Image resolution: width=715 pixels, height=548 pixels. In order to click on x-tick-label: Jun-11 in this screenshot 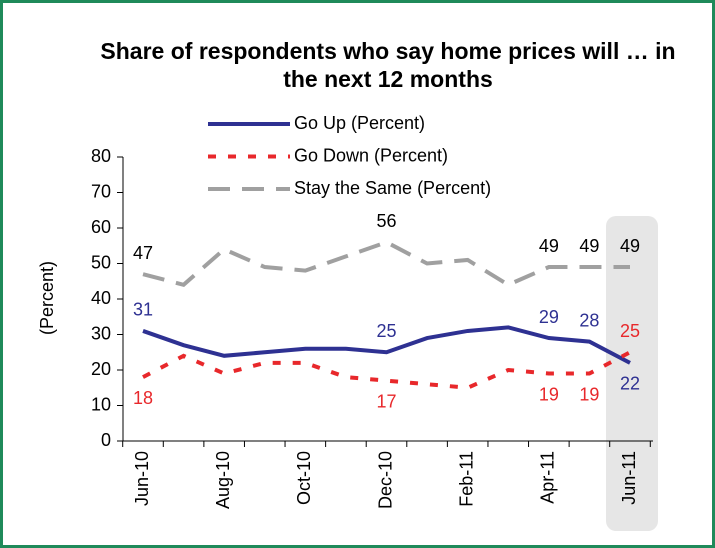, I will do `click(629, 478)`.